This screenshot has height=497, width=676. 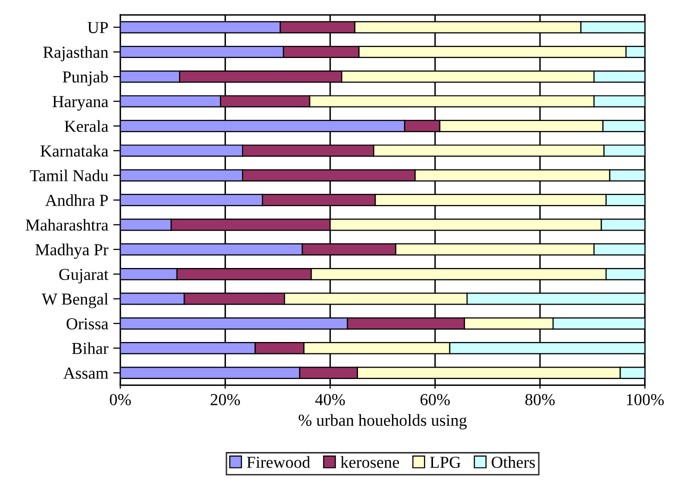 What do you see at coordinates (369, 462) in the screenshot?
I see `legend-label: kerosene` at bounding box center [369, 462].